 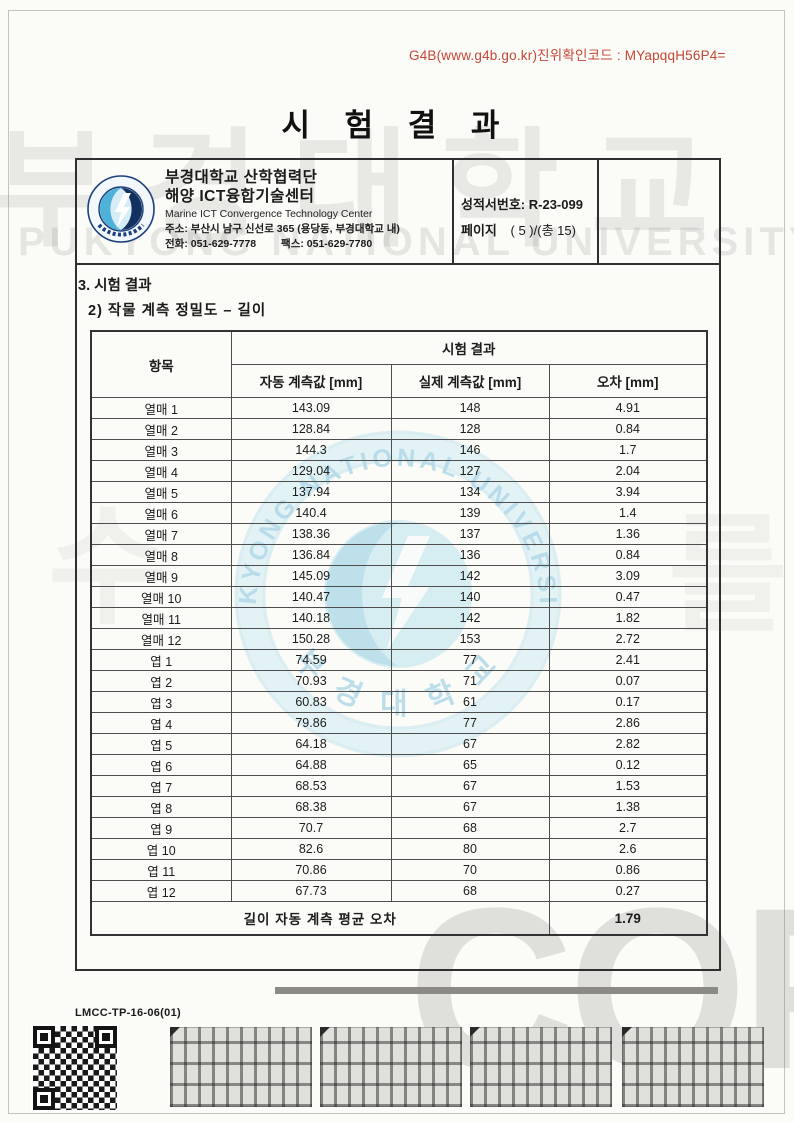 What do you see at coordinates (470, 534) in the screenshot?
I see `cell-actual-measured: 137` at bounding box center [470, 534].